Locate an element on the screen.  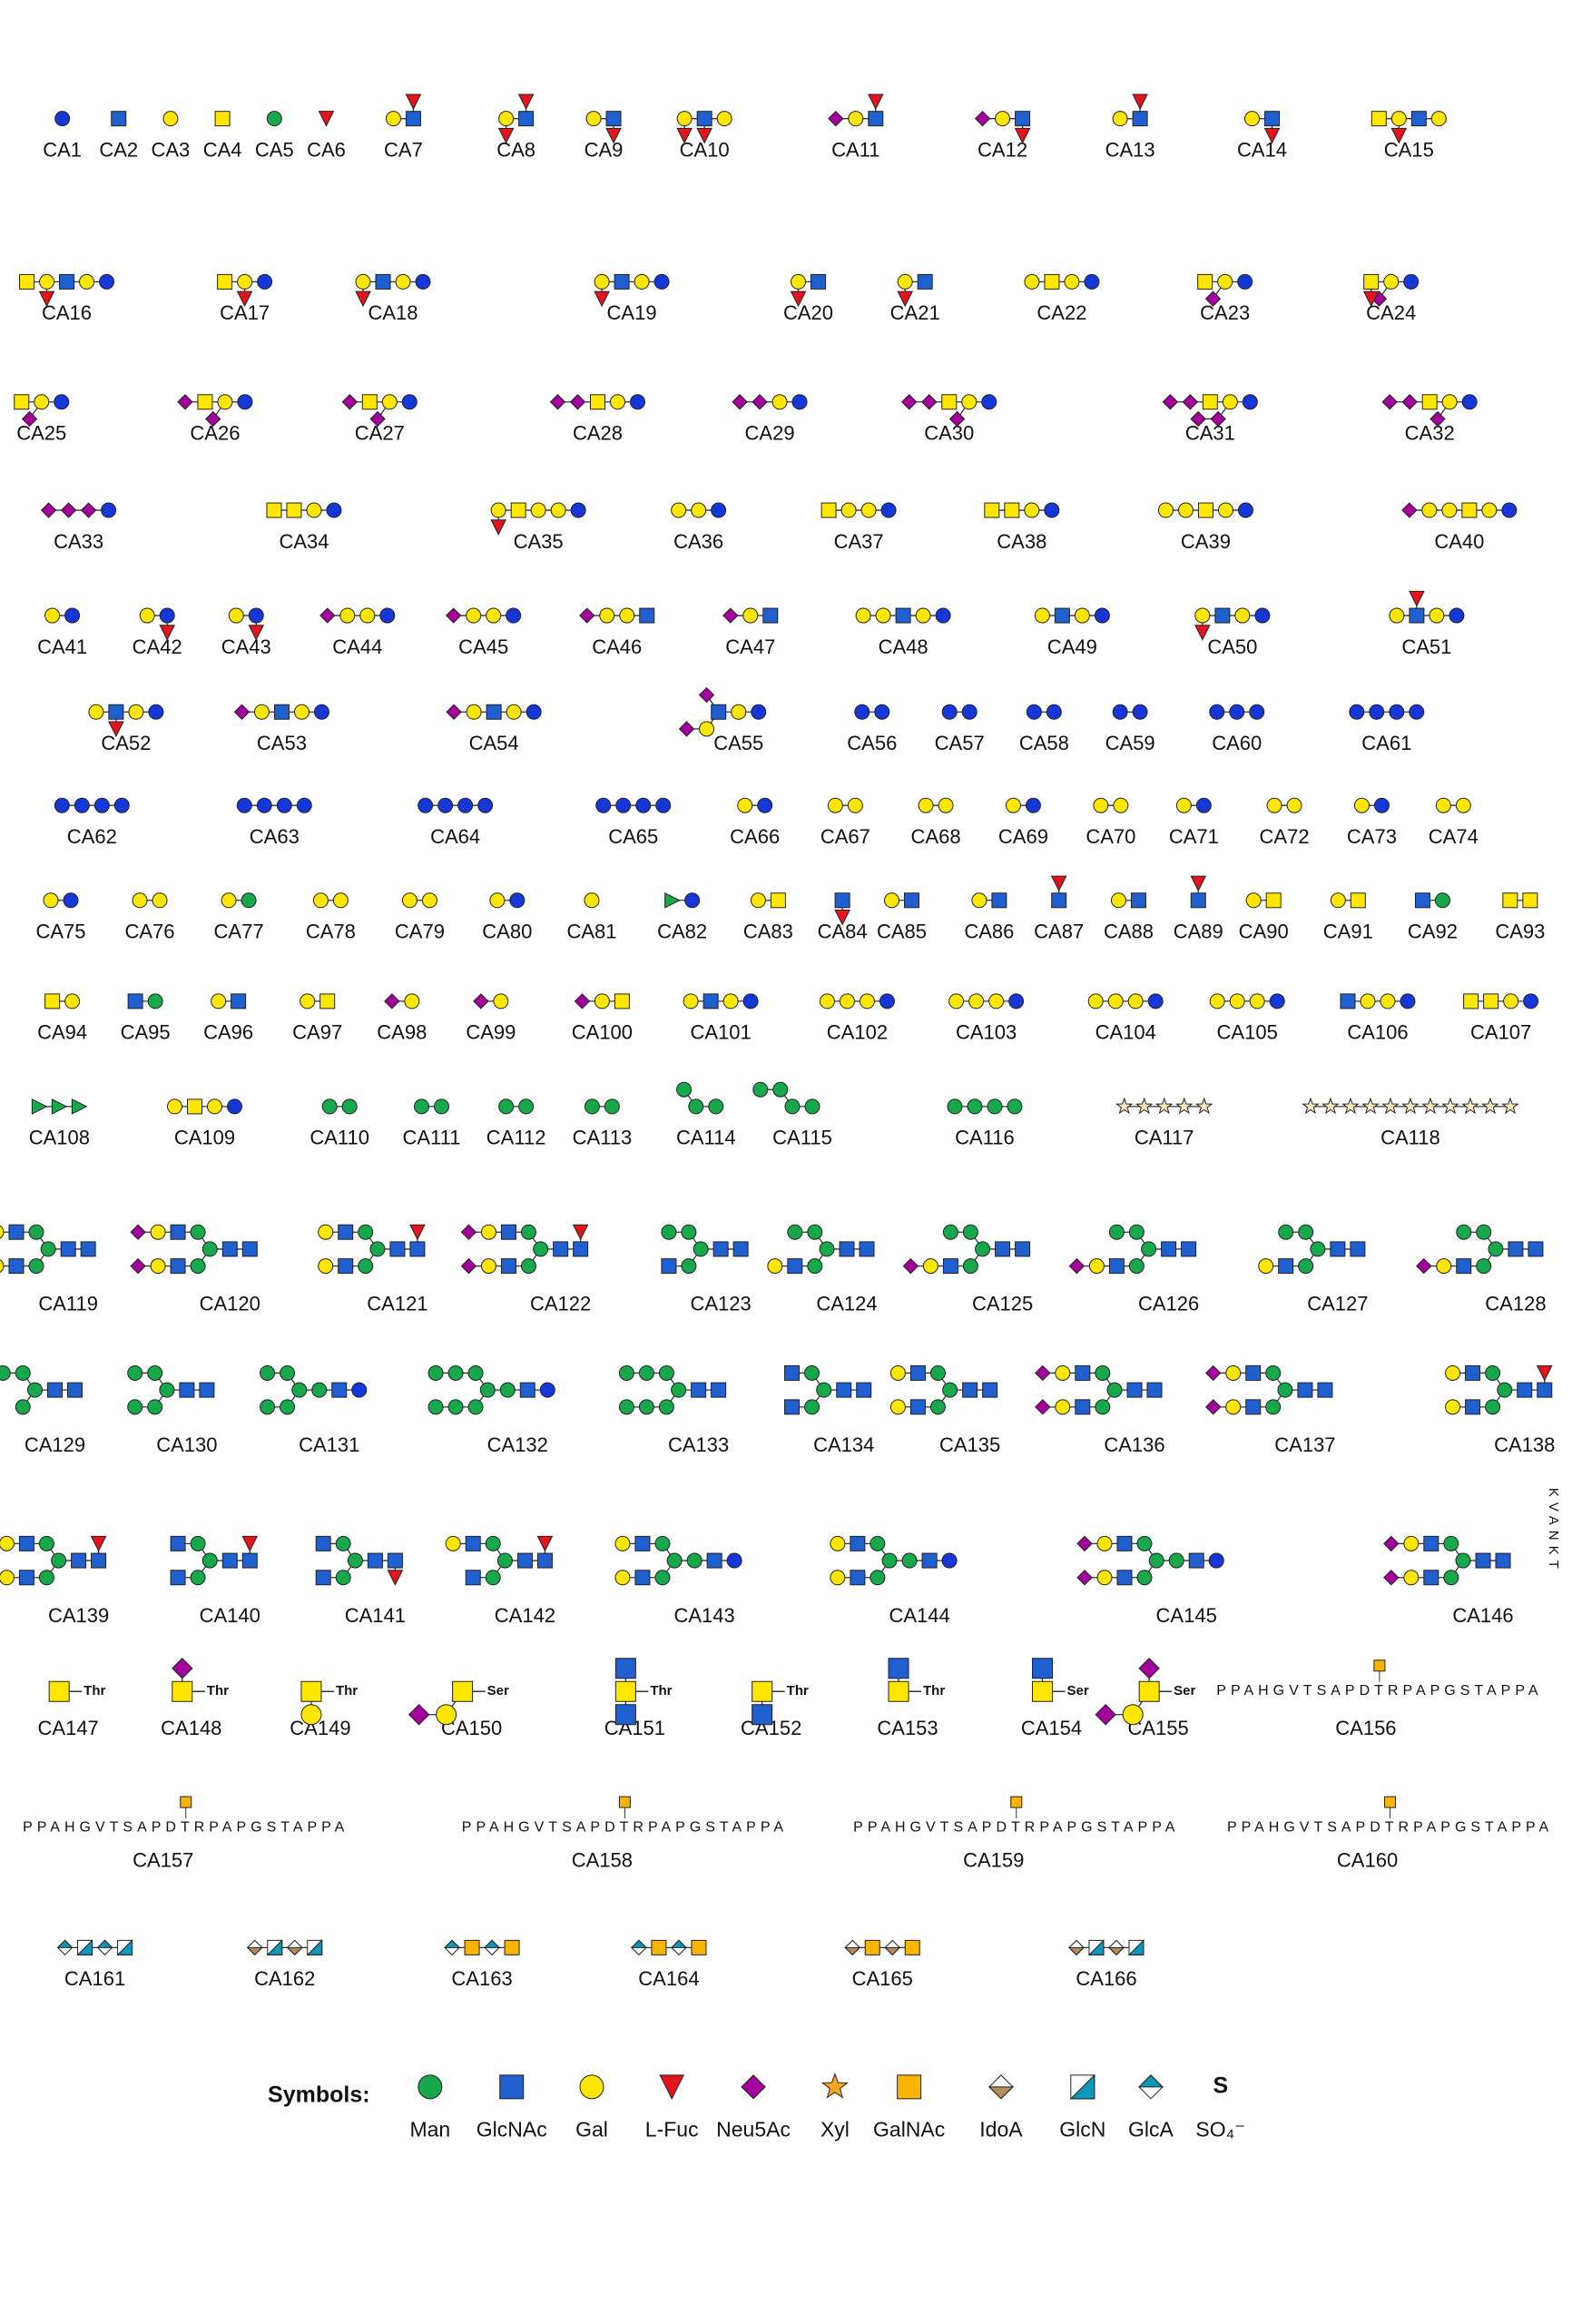
peptide-sequence: KVANKT is located at coordinates (1553, 1531).